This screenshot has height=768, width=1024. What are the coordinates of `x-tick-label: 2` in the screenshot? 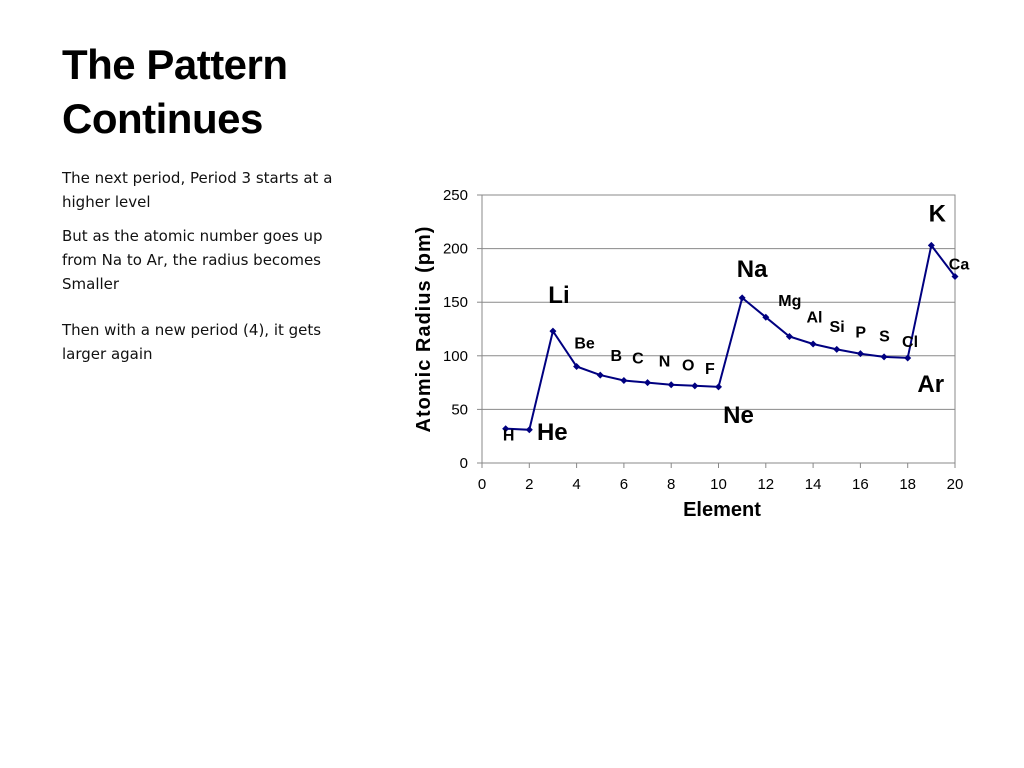 It's located at (529, 484).